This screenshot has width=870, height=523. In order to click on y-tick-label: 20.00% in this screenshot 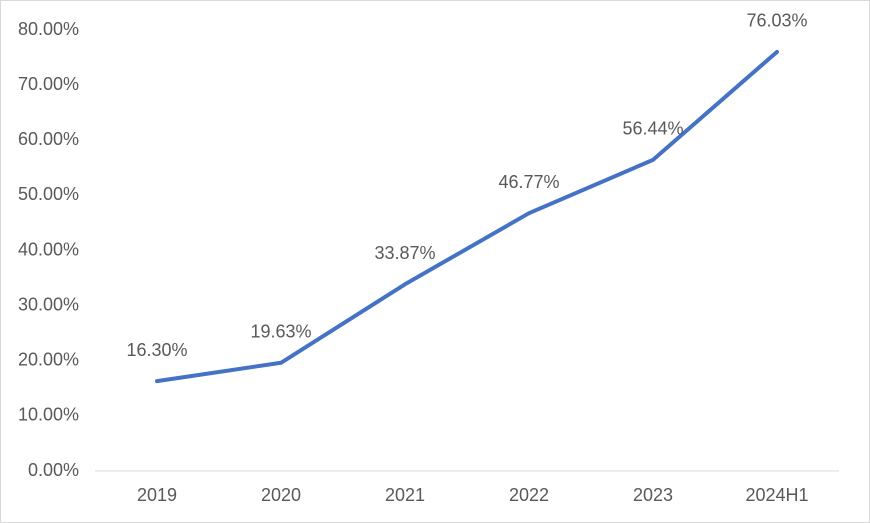, I will do `click(48, 360)`.